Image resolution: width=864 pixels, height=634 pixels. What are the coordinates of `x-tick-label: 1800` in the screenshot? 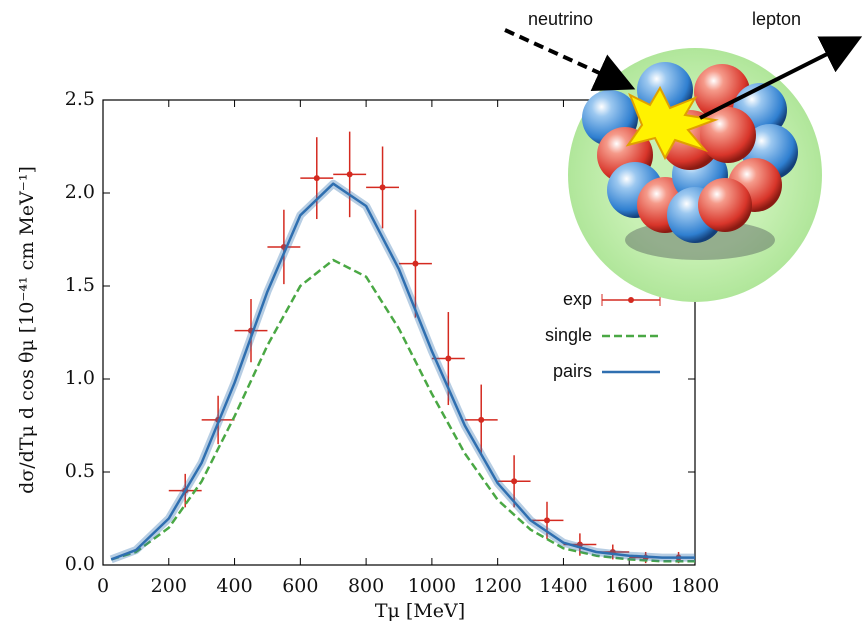 It's located at (695, 586).